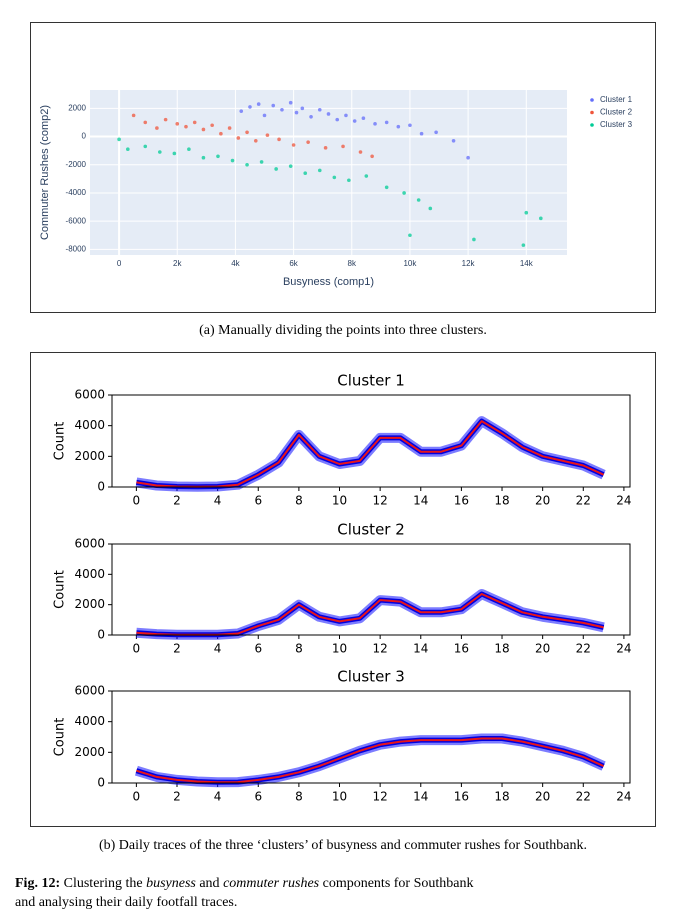 This screenshot has height=921, width=689. I want to click on mean-line, so click(370, 760).